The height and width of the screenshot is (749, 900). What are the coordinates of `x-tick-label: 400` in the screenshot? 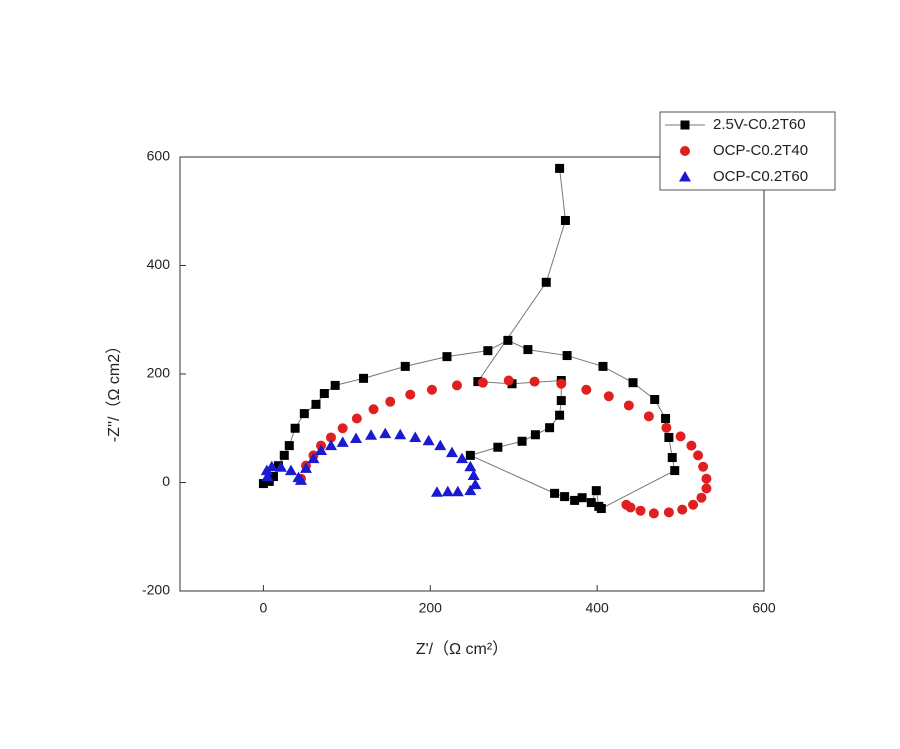 It's located at (597, 608).